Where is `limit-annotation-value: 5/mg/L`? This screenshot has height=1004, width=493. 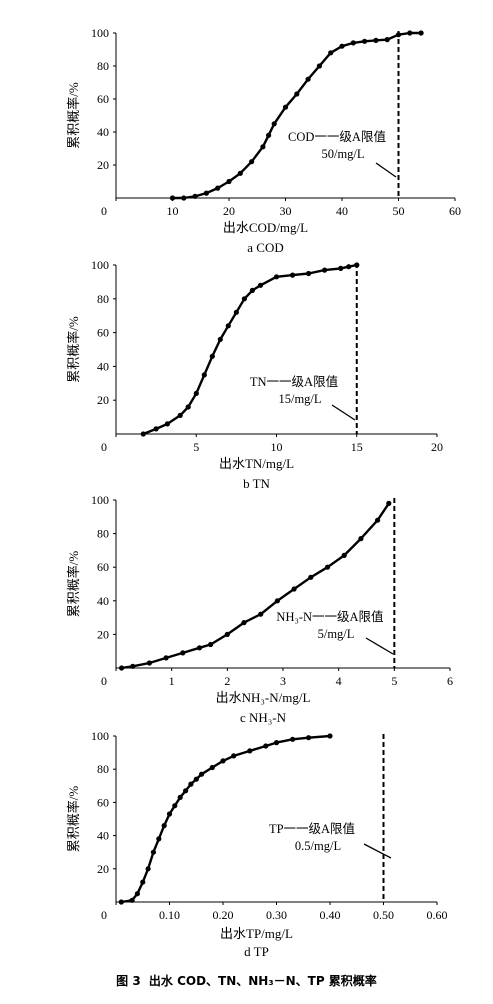 limit-annotation-value: 5/mg/L is located at coordinates (336, 634).